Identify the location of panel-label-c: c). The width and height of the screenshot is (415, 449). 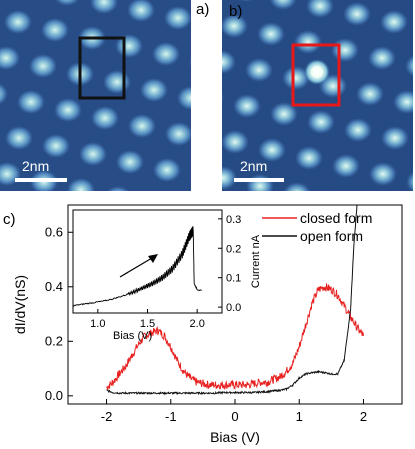
(9, 219).